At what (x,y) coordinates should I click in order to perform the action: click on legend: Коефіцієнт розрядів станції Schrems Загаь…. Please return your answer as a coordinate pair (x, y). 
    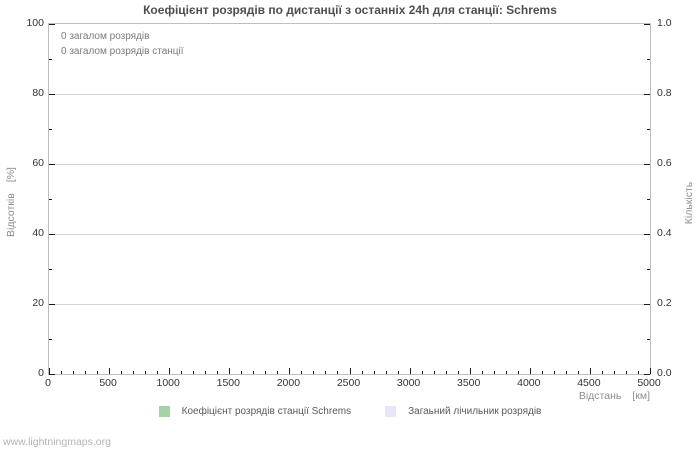
    Looking at the image, I should click on (350, 411).